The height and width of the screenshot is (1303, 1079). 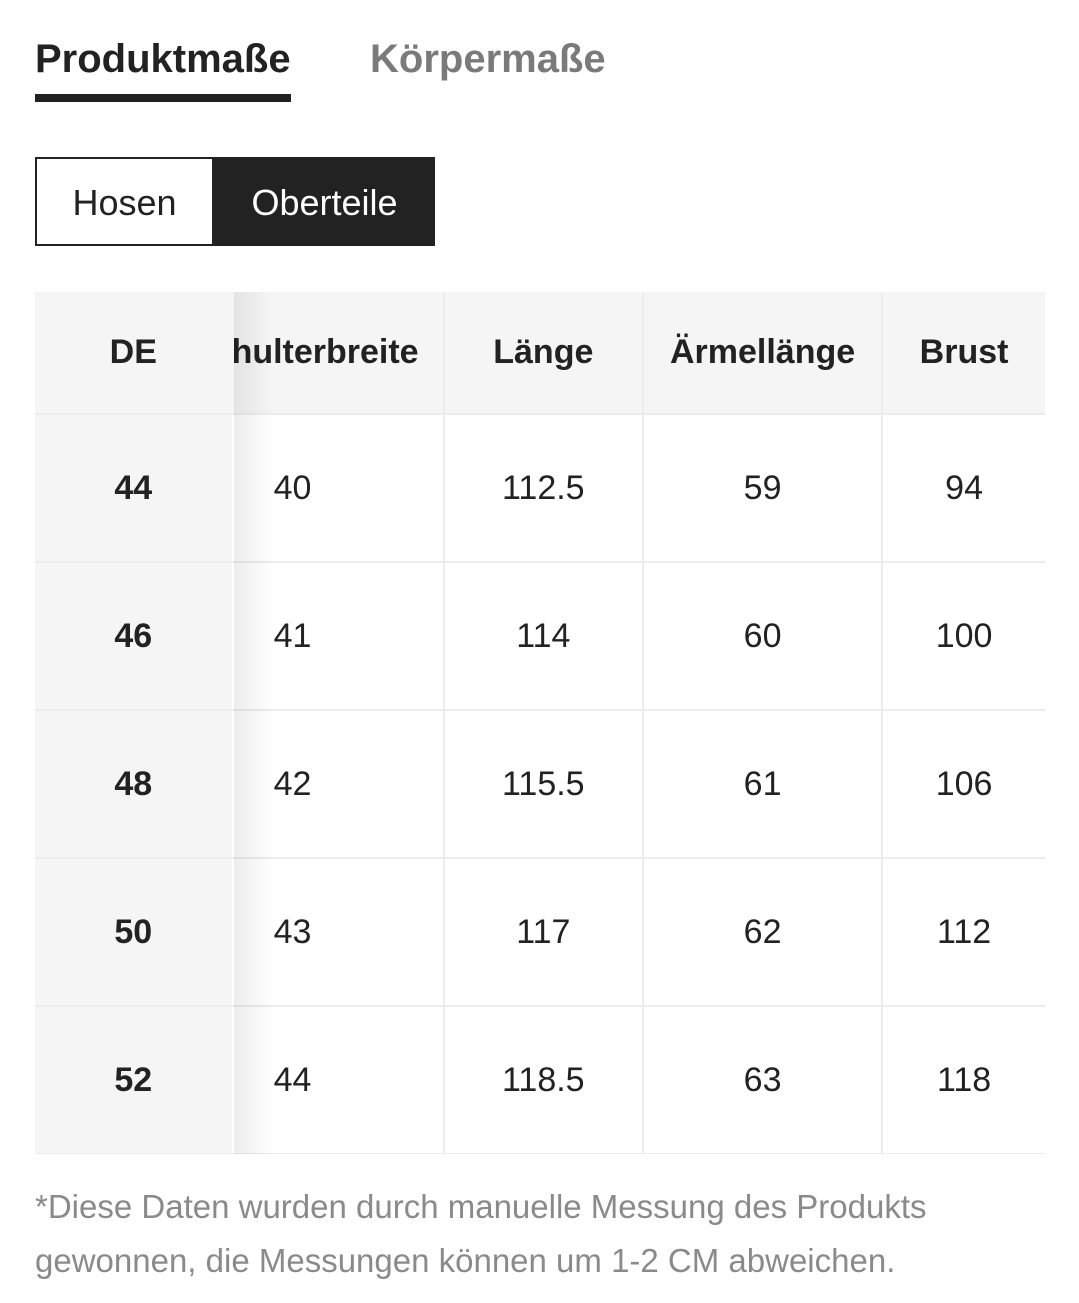 What do you see at coordinates (133, 932) in the screenshot?
I see `table-cell-size: 50` at bounding box center [133, 932].